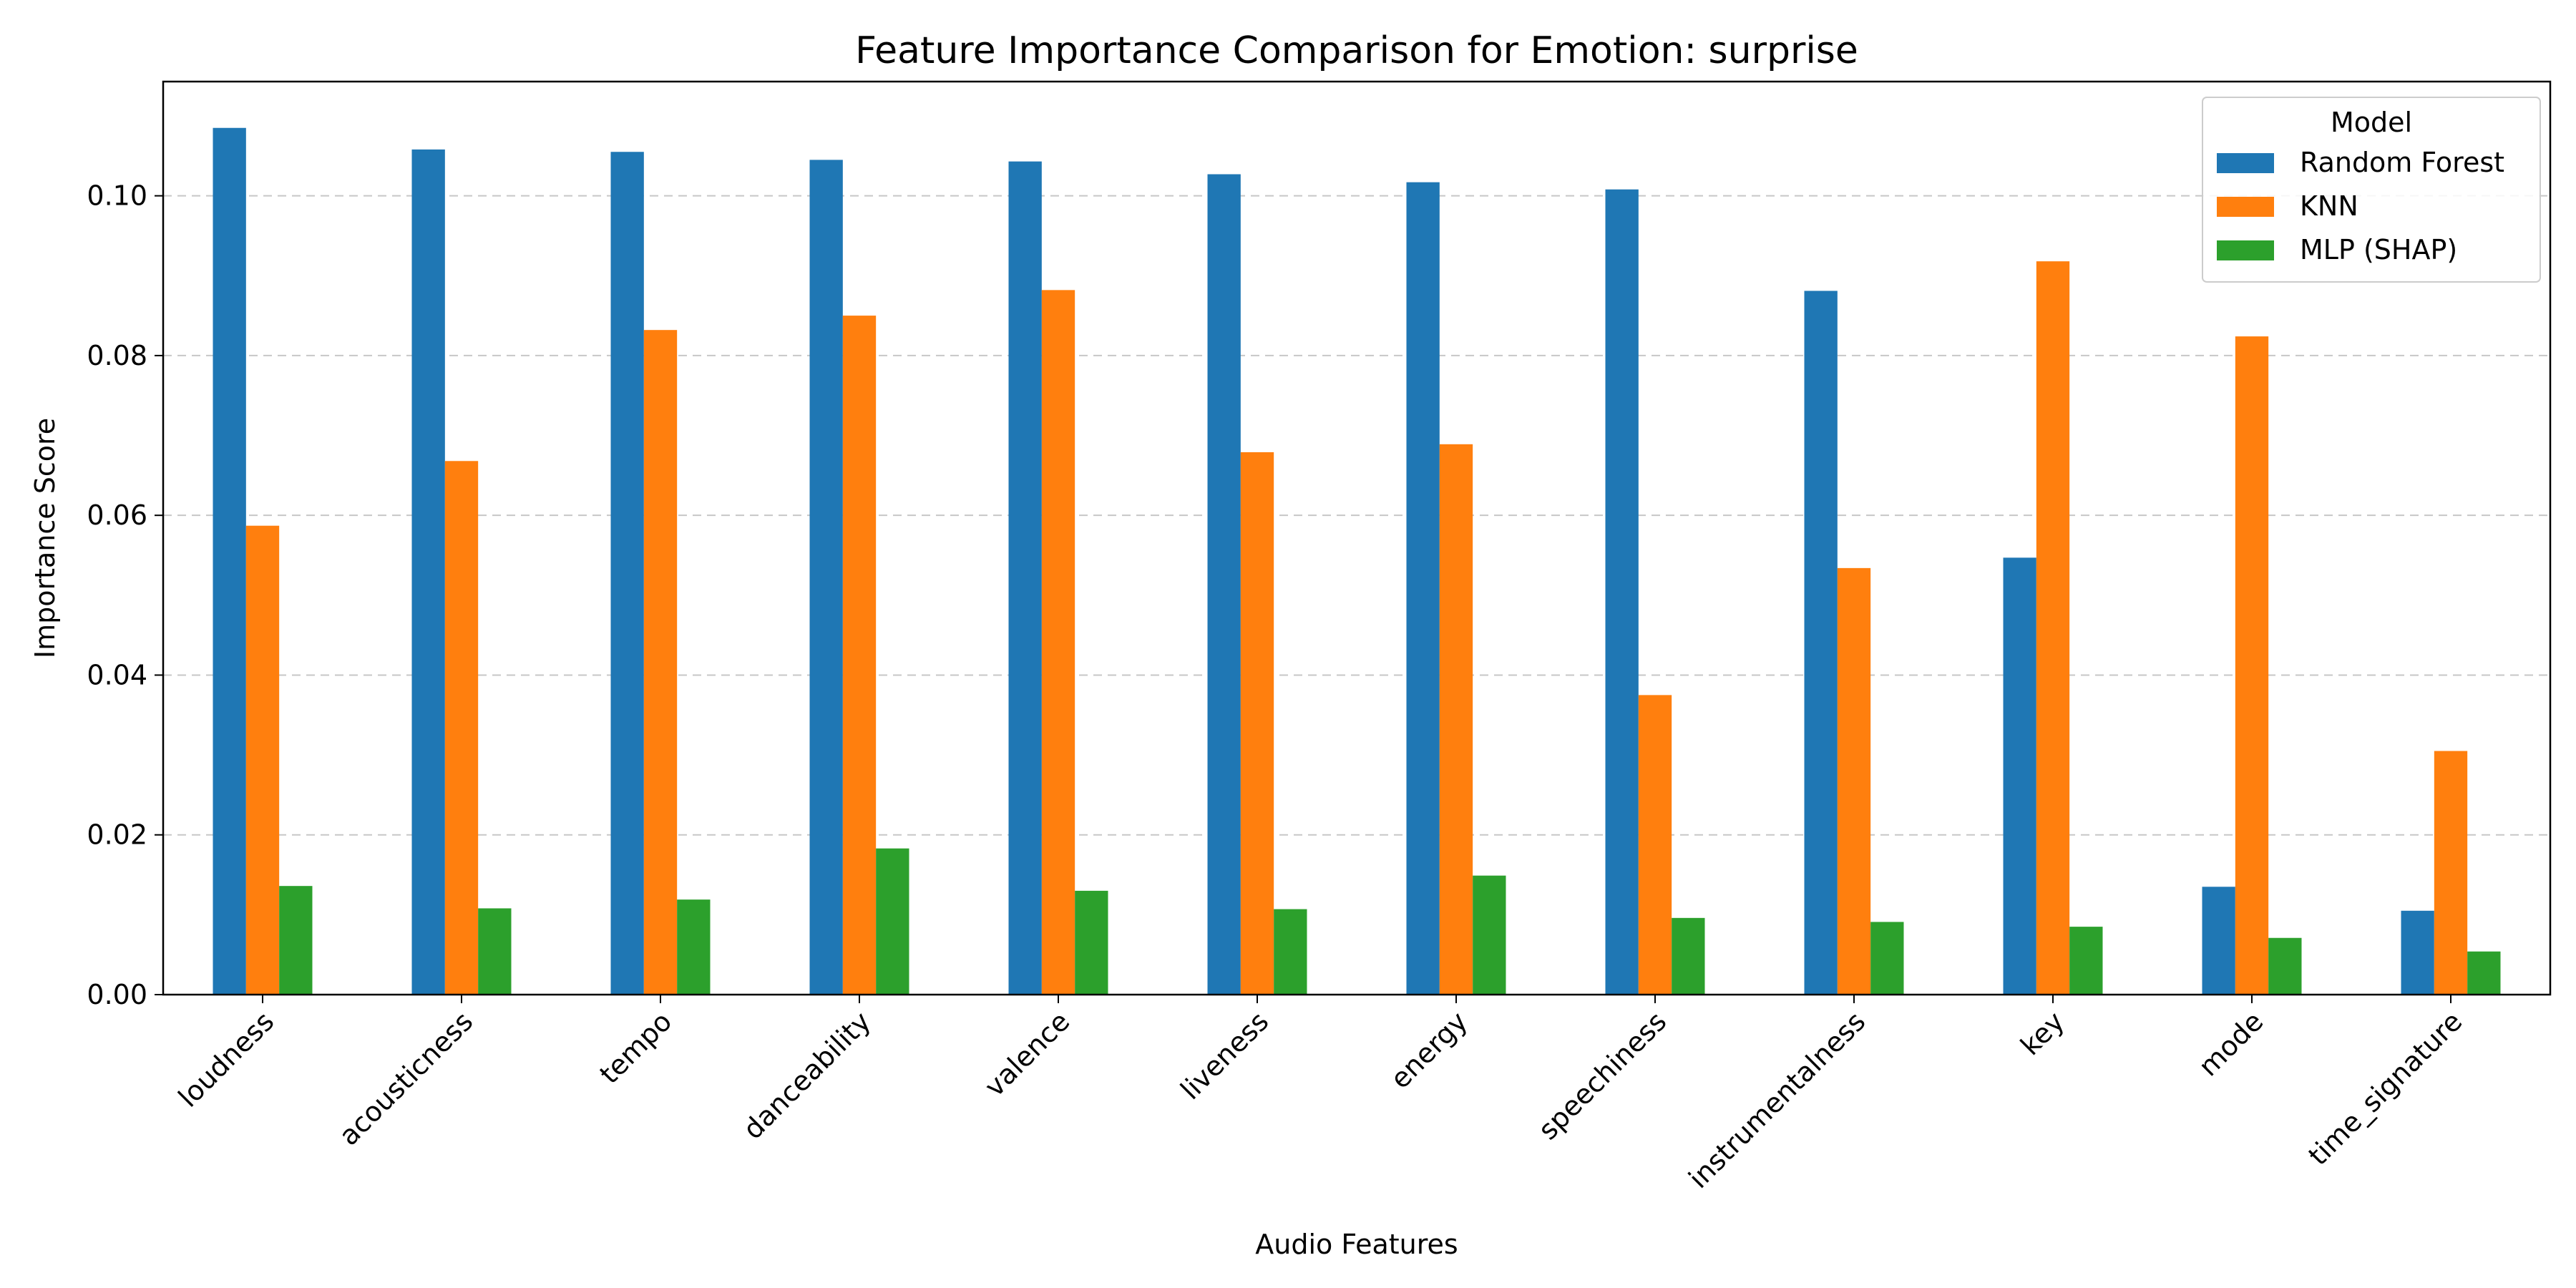 The height and width of the screenshot is (1288, 2576). I want to click on y-tick-label: 0.06, so click(117, 515).